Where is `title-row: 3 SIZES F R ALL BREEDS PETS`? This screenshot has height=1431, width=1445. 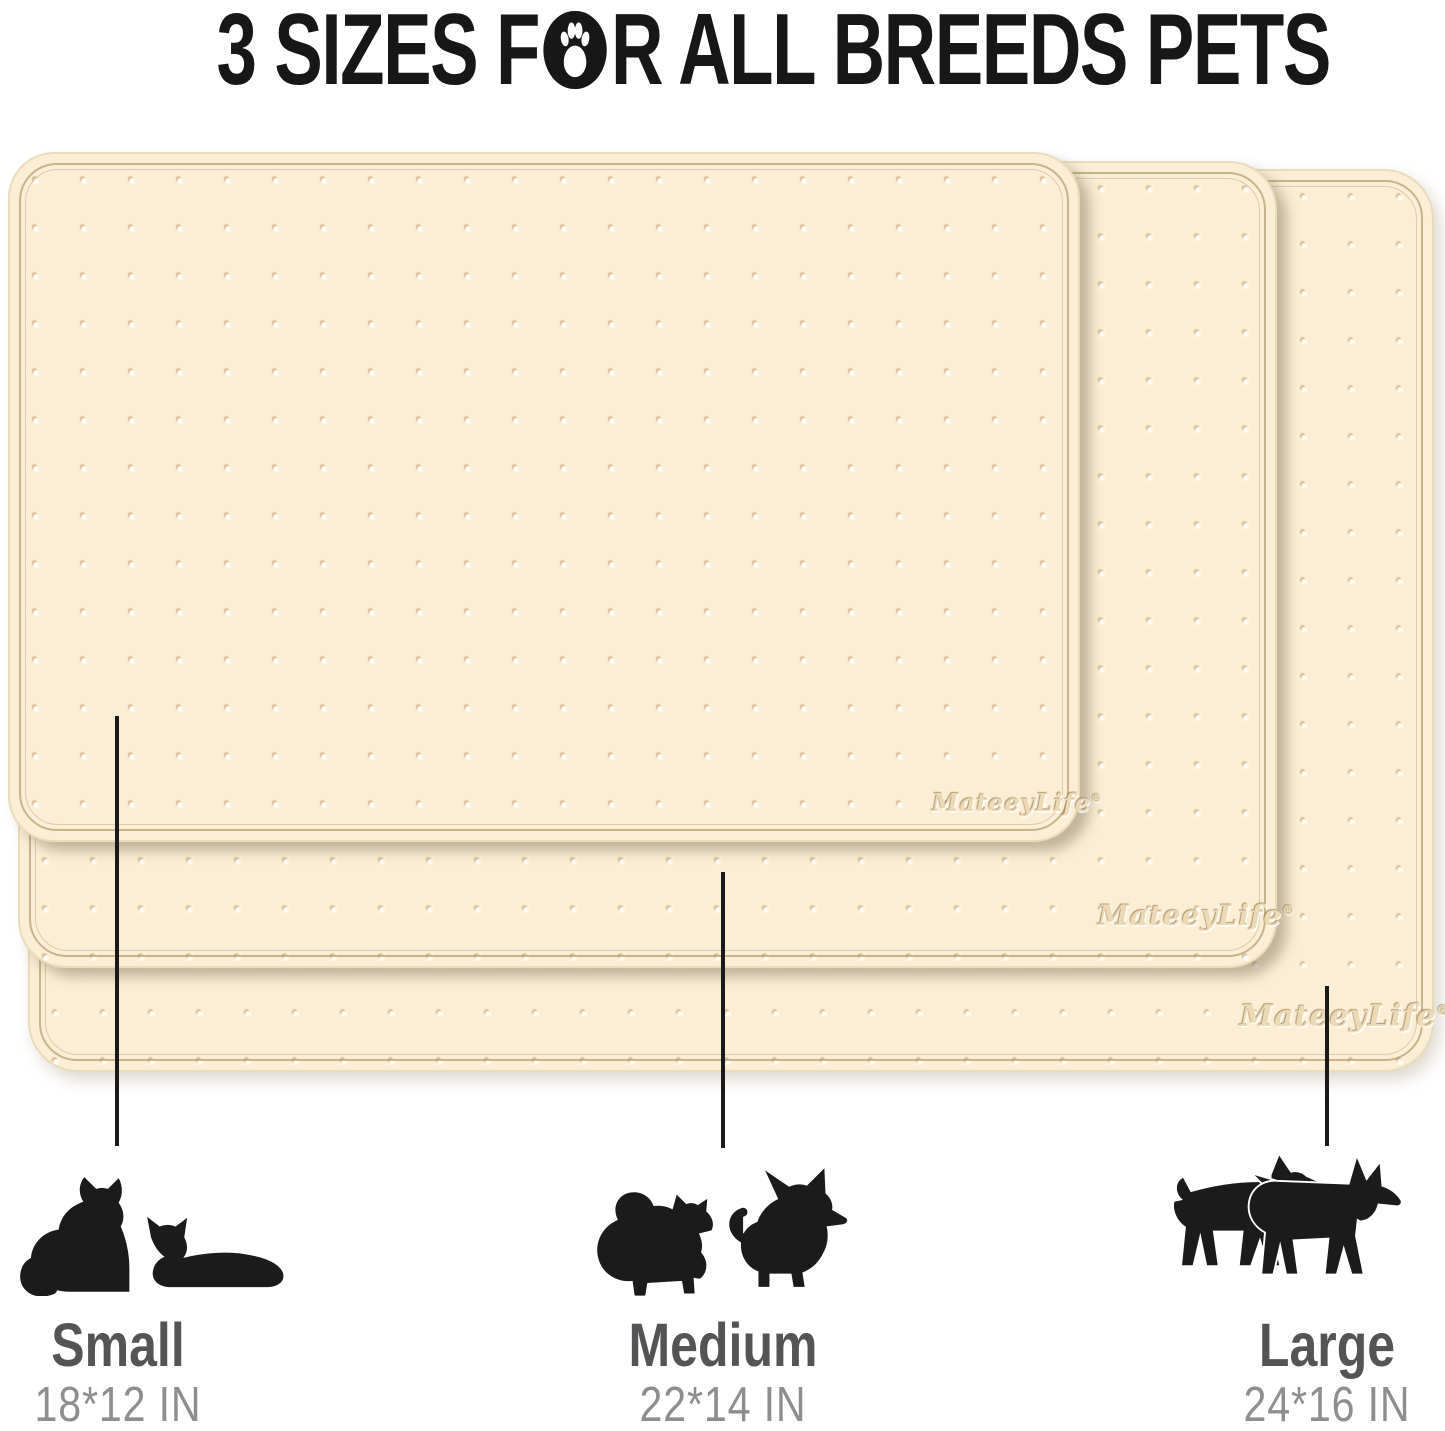
title-row: 3 SIZES F R ALL BREEDS PETS is located at coordinates (774, 53).